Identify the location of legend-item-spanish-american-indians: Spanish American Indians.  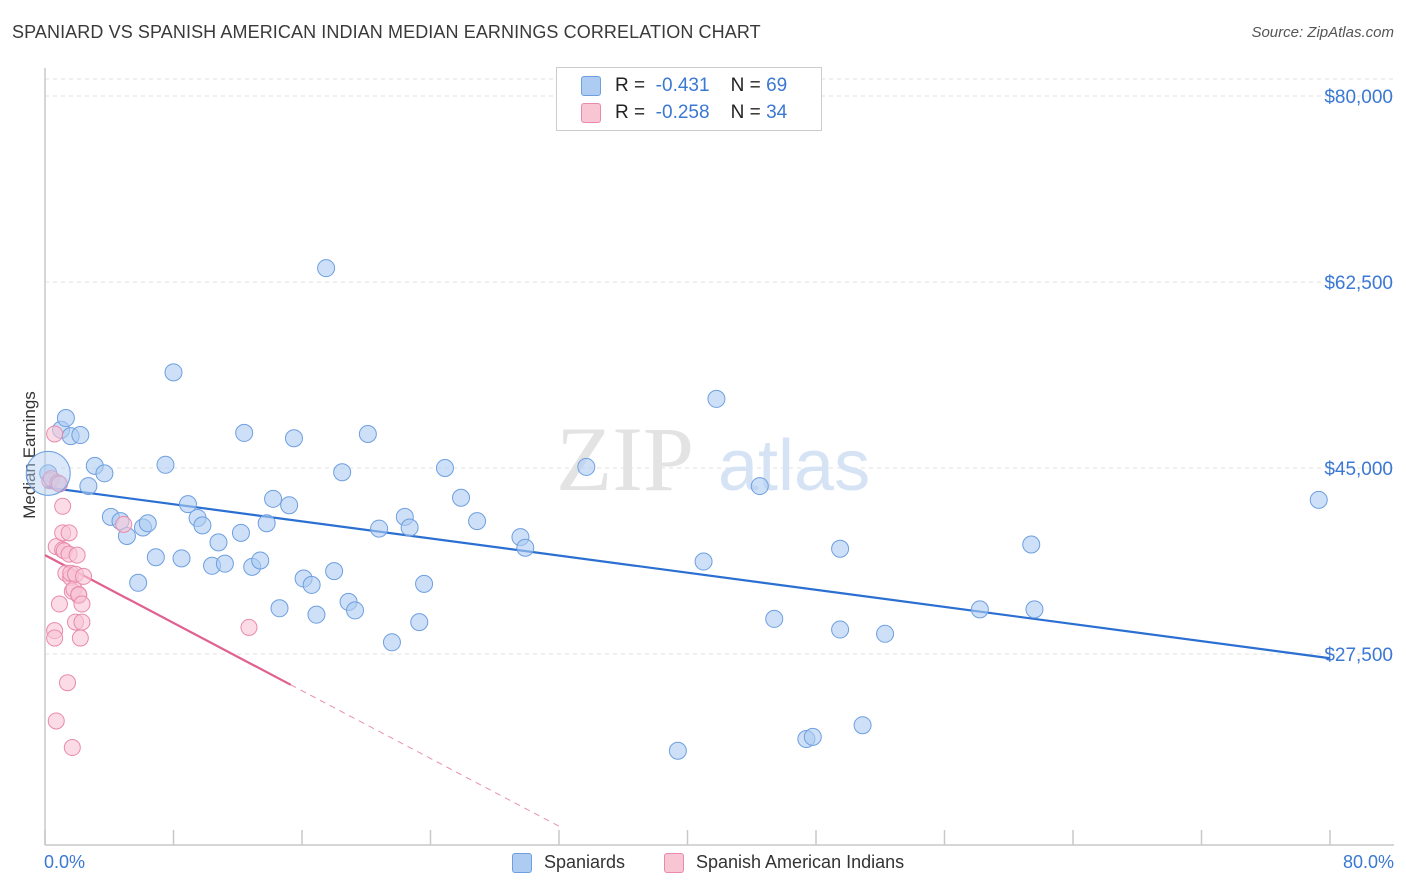
(784, 862).